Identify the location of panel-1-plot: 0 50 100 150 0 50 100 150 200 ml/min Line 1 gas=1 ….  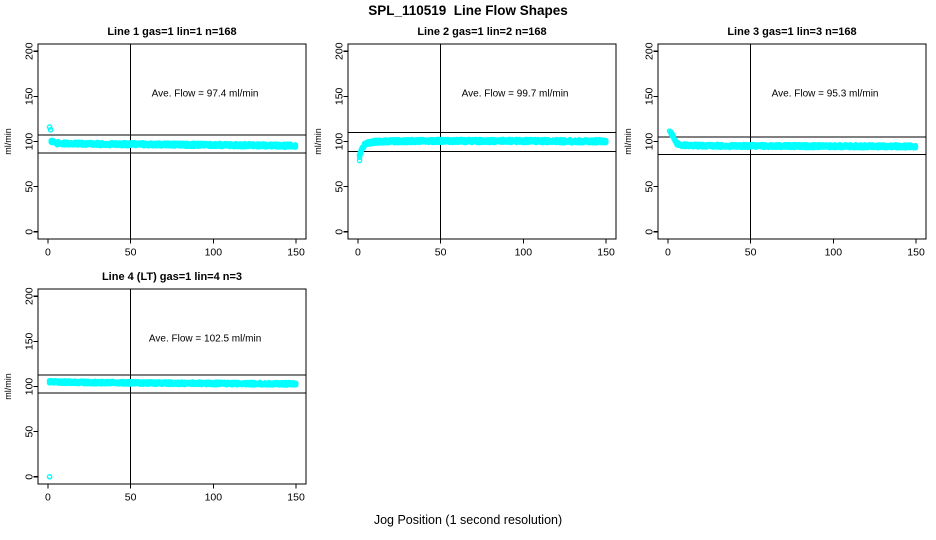
(155, 142).